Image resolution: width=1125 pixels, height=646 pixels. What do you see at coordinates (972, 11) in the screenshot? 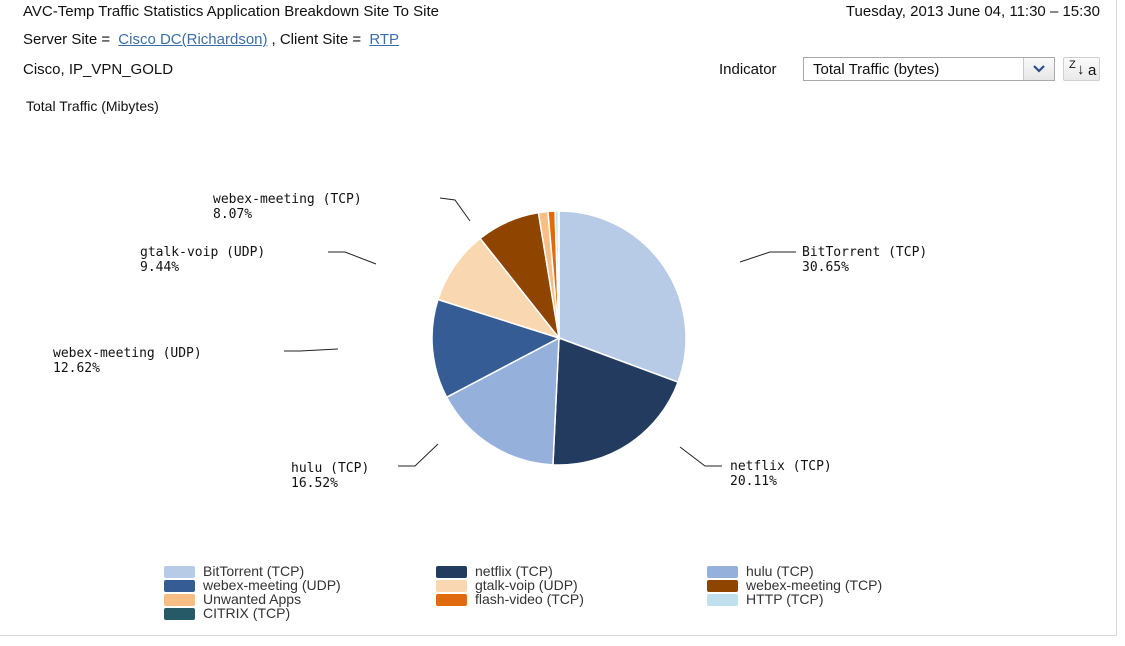
I see `report-datetime: Tuesday, 2013 June 04, 11:30 – 15:30` at bounding box center [972, 11].